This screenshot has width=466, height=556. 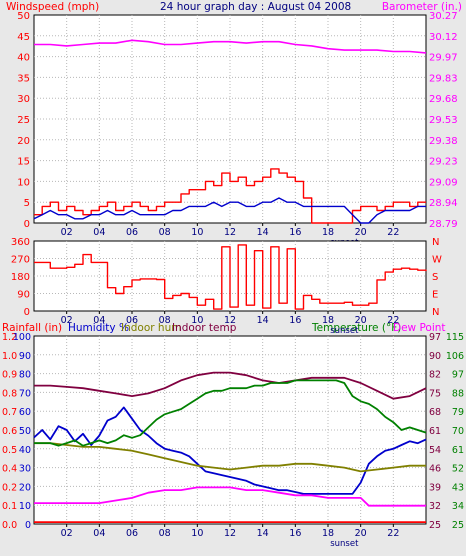 What do you see at coordinates (458, 393) in the screenshot?
I see `temperature-tick-label: 88` at bounding box center [458, 393].